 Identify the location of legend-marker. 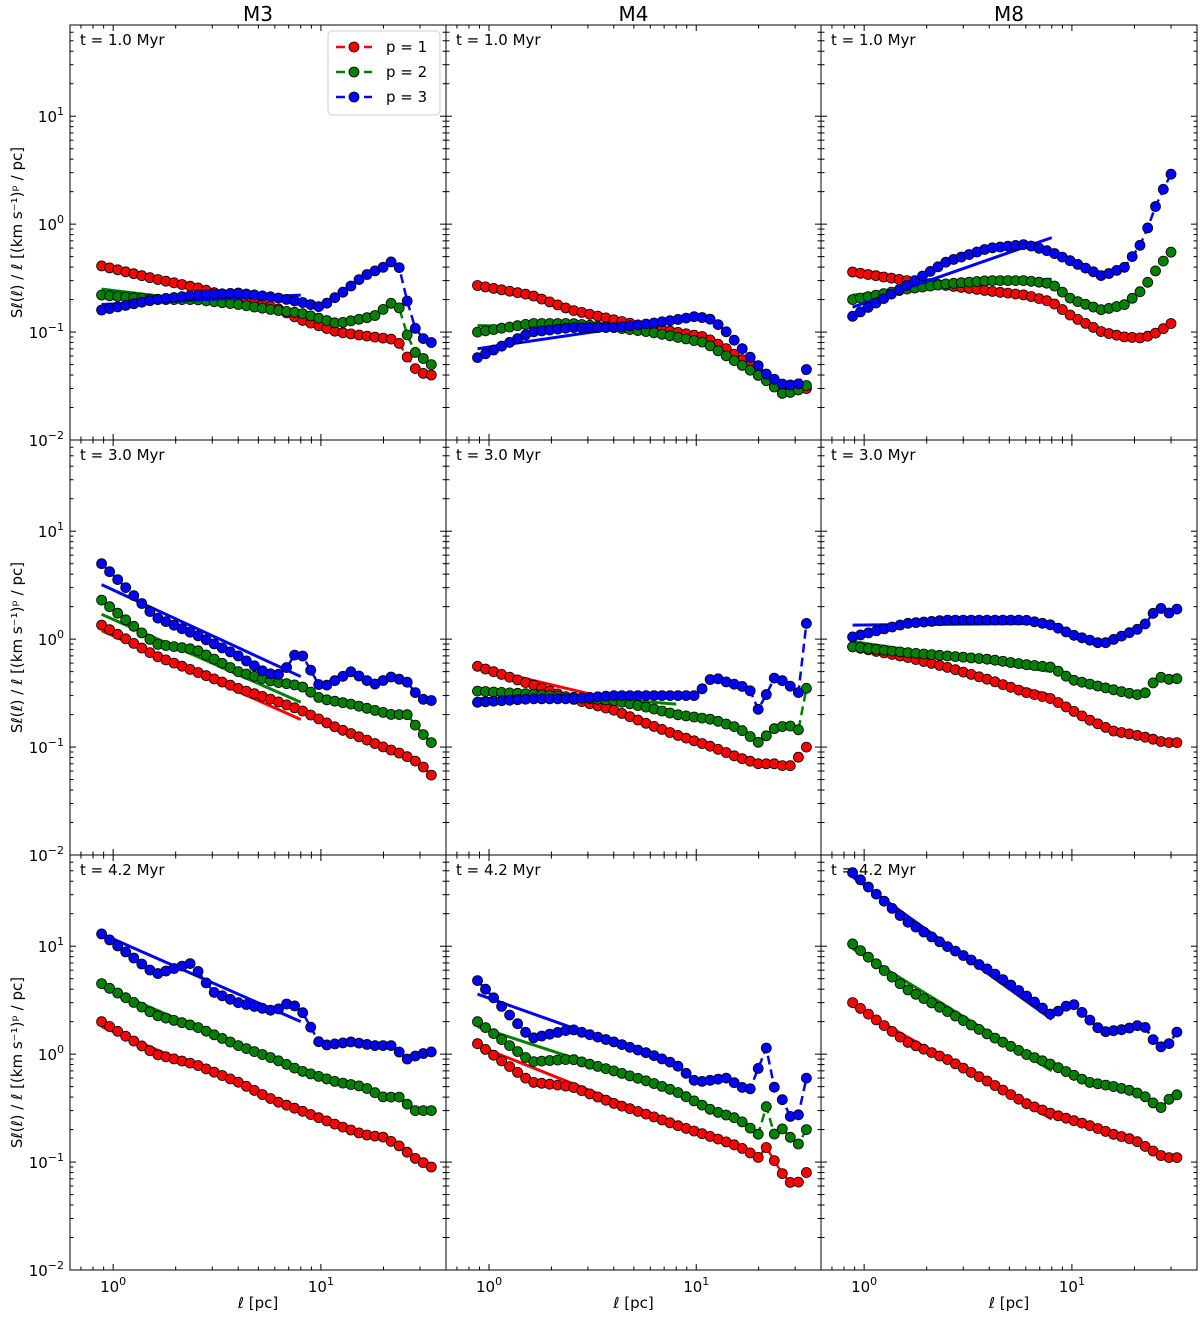
(354, 47).